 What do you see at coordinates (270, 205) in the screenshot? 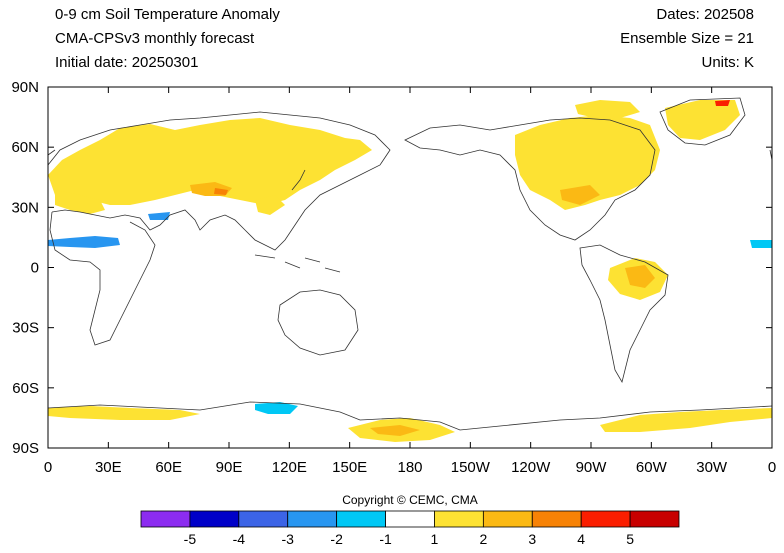
I see `warm-patch-india` at bounding box center [270, 205].